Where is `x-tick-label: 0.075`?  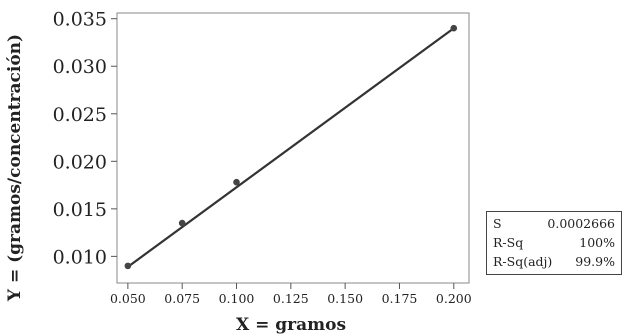 x-tick-label: 0.075 is located at coordinates (182, 298).